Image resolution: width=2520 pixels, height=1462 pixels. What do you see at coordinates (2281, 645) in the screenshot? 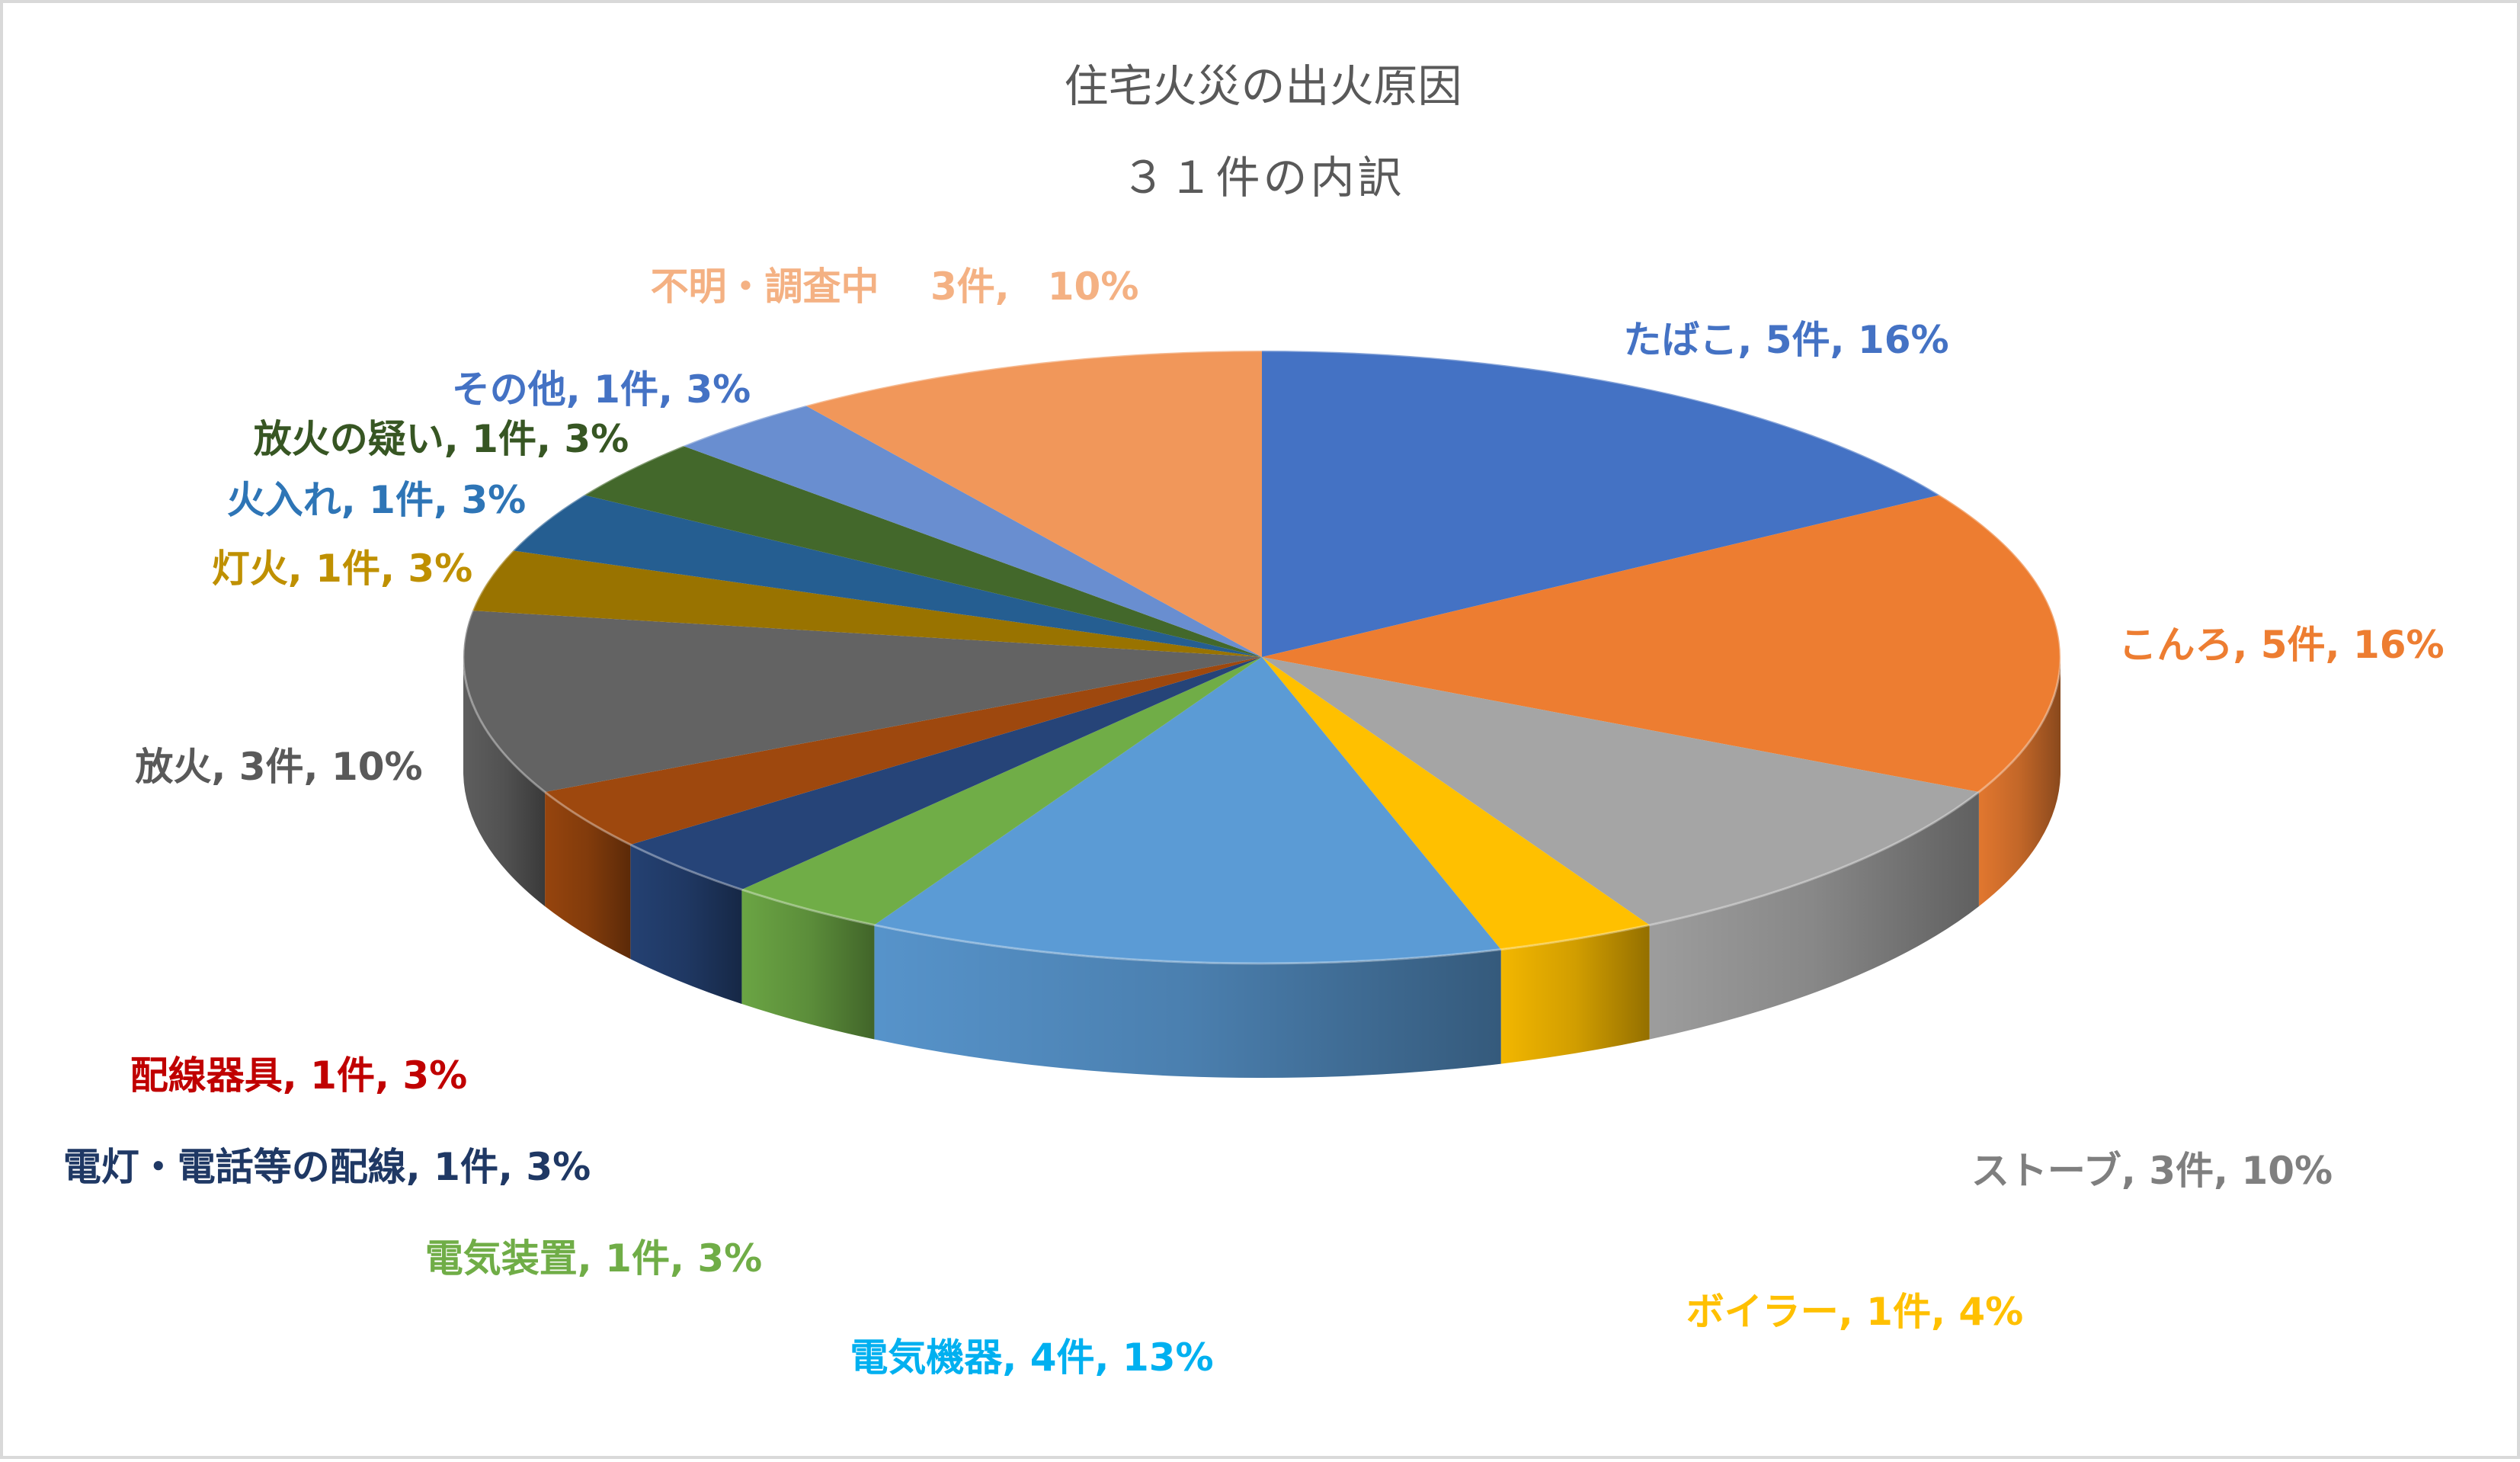
I see `data-label-konro: こんろ, 5件, 16%` at bounding box center [2281, 645].